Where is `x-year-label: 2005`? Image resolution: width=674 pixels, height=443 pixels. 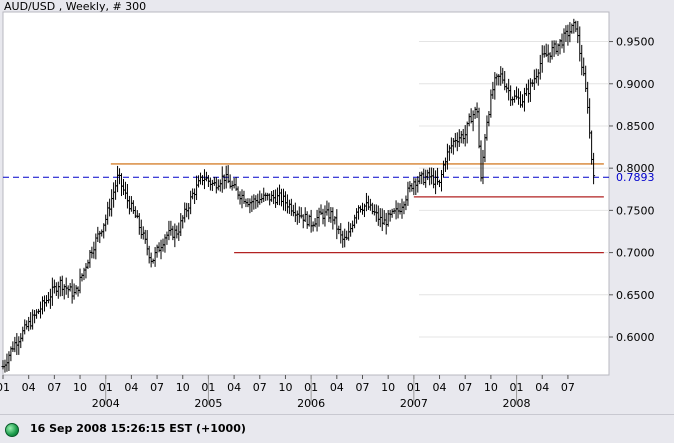
x-year-label: 2005 is located at coordinates (208, 403).